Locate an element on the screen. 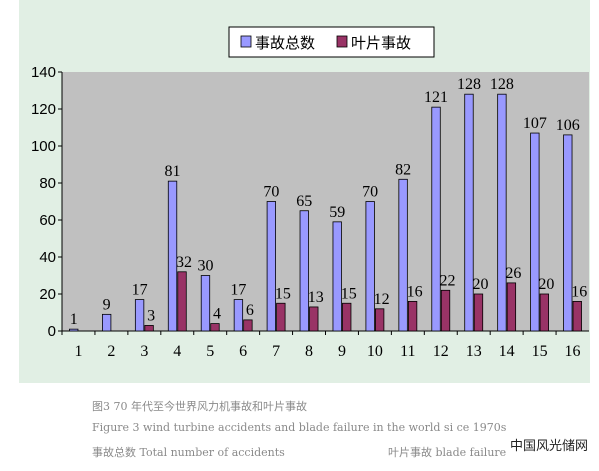 The width and height of the screenshot is (599, 471). data-label: 3 is located at coordinates (151, 315).